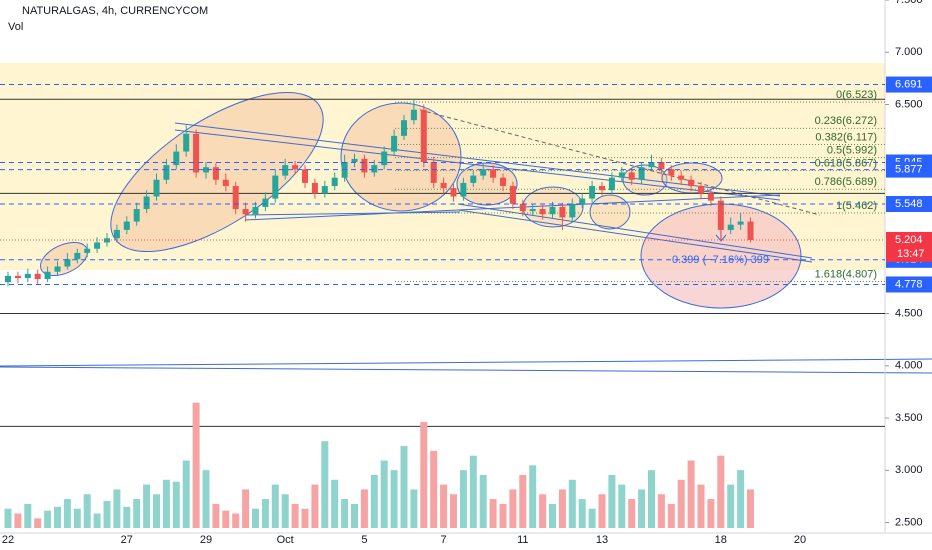 Image resolution: width=932 pixels, height=550 pixels. Describe the element at coordinates (846, 137) in the screenshot. I see `fib-label: 0.382(6.117)` at that location.